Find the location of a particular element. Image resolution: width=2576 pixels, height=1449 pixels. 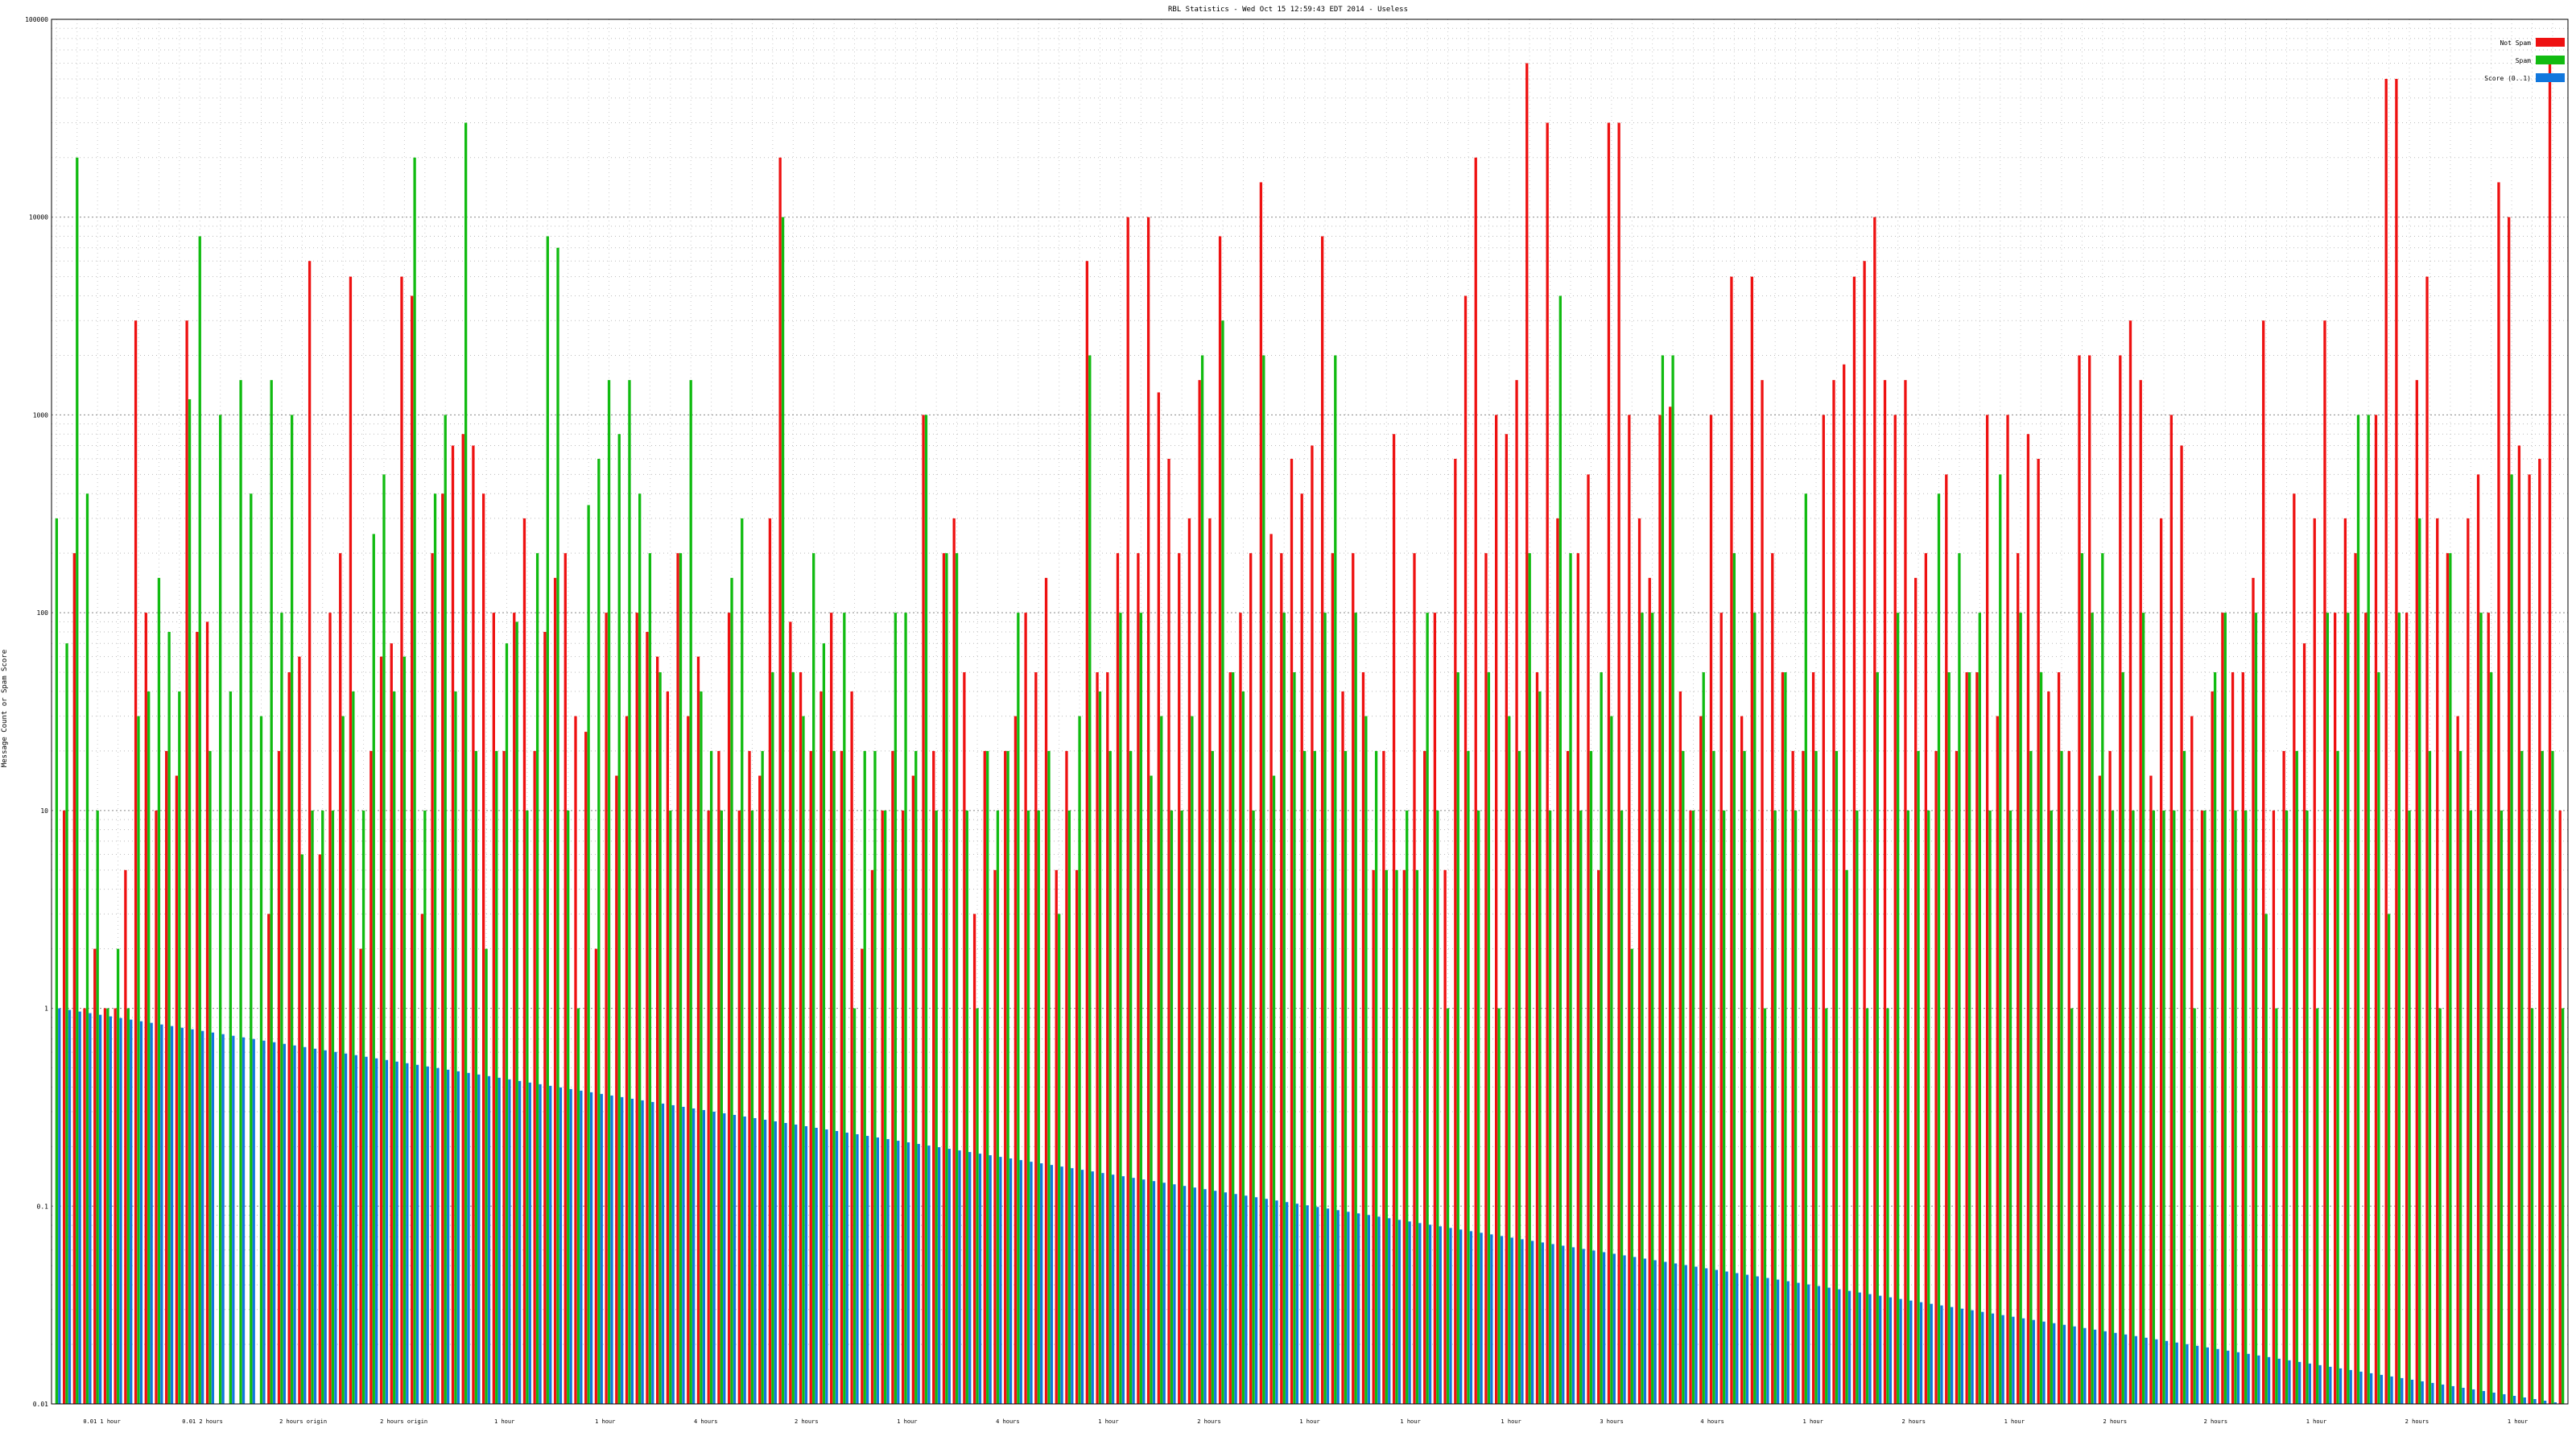

legend: Not Spam Spam Score (0..1) is located at coordinates (2524, 60).